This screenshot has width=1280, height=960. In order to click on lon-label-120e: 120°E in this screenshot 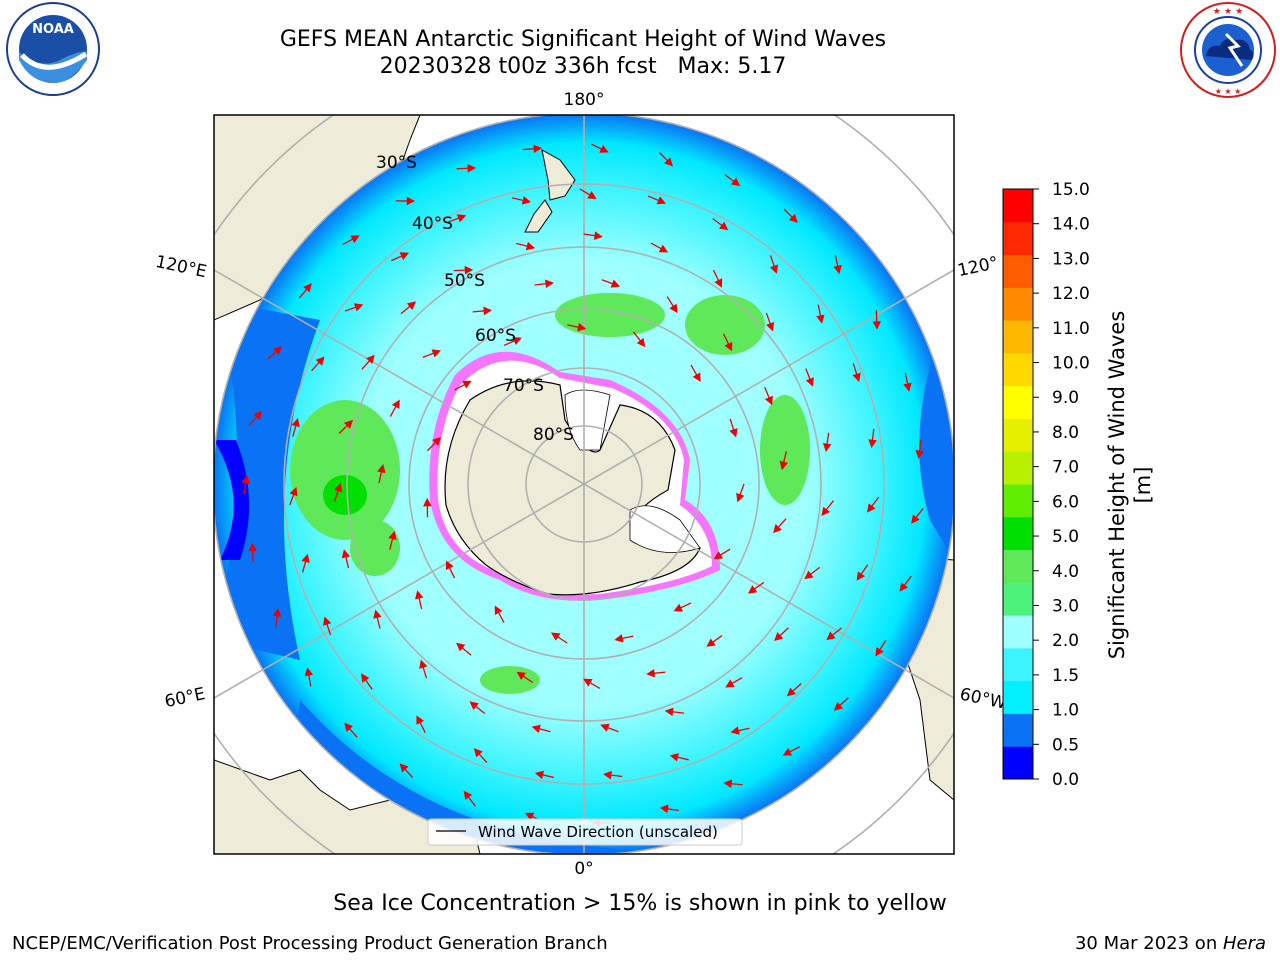, I will do `click(181, 267)`.